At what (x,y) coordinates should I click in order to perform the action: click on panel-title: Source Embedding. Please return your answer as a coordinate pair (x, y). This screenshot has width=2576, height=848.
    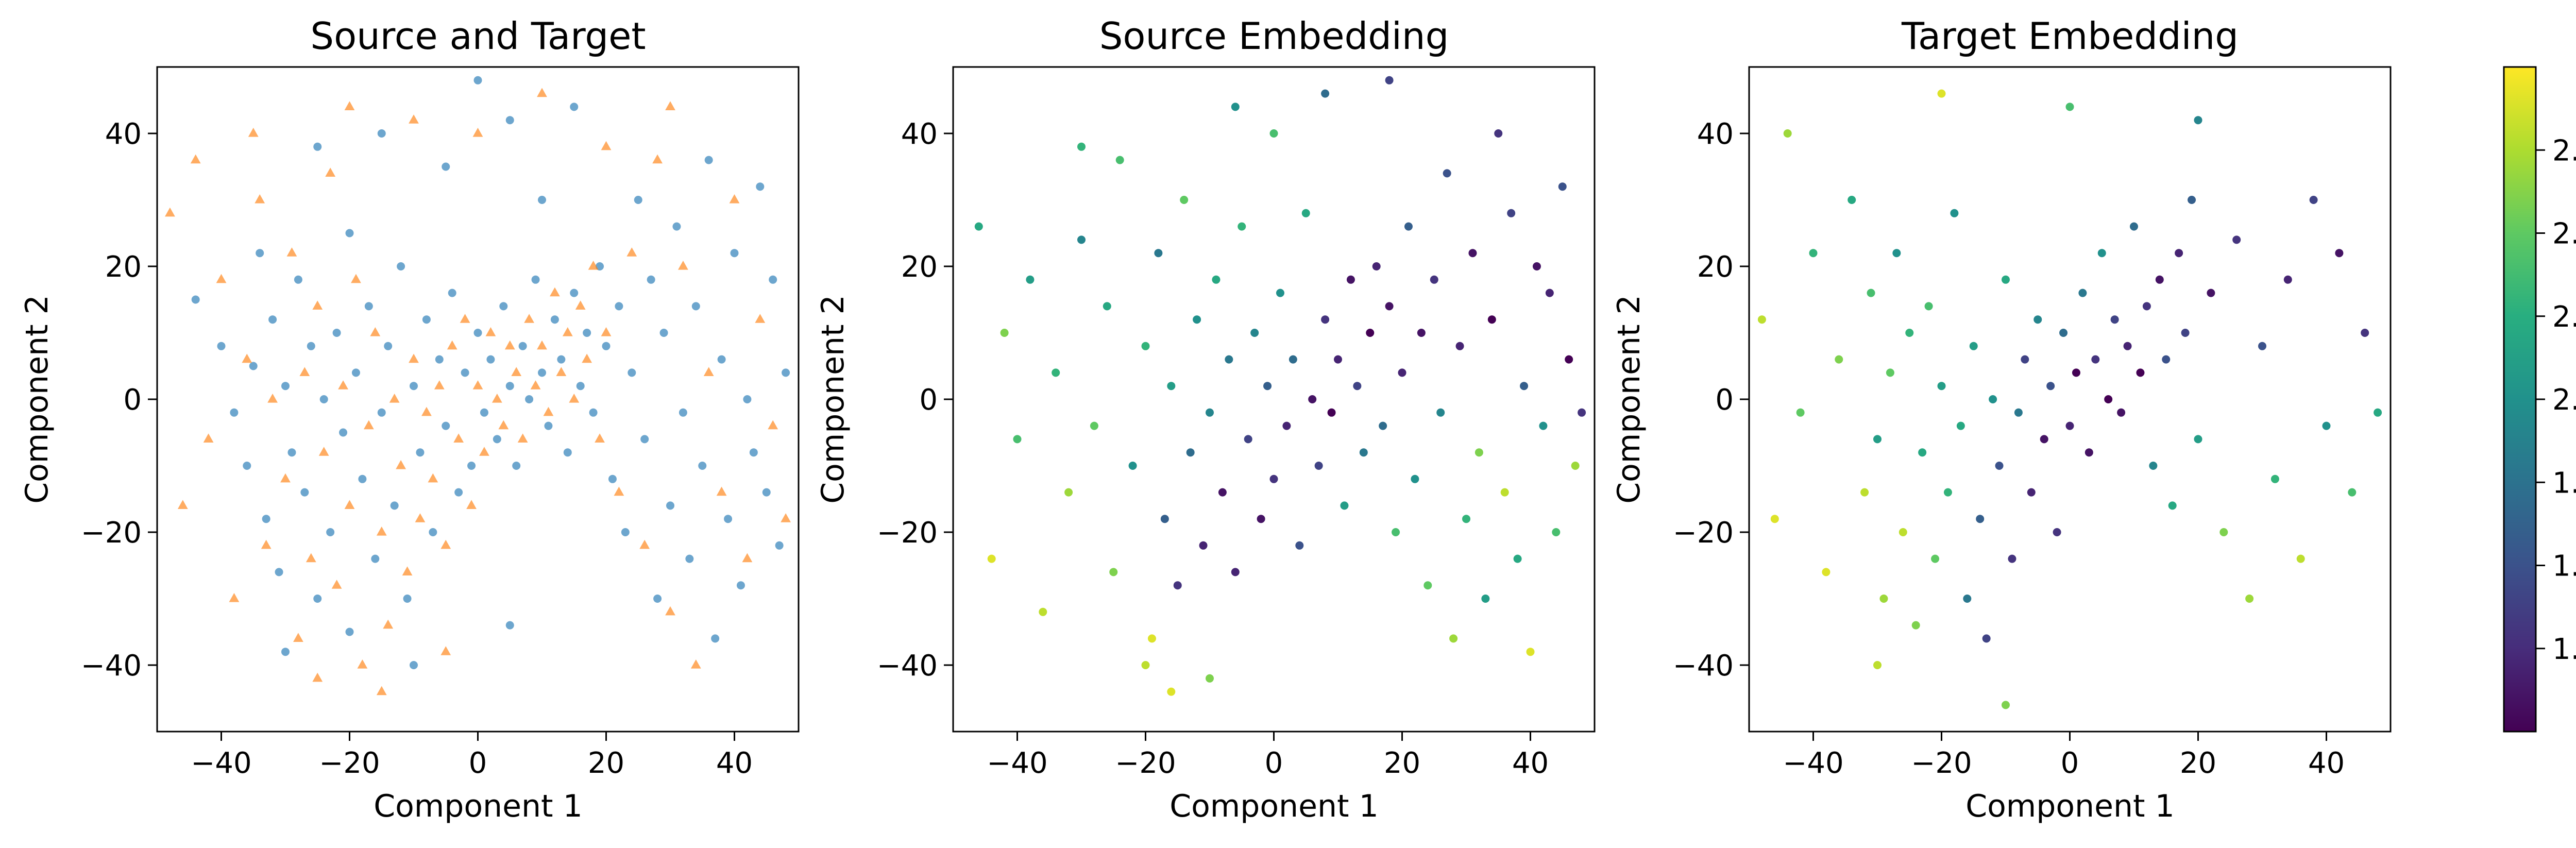
    Looking at the image, I should click on (1274, 36).